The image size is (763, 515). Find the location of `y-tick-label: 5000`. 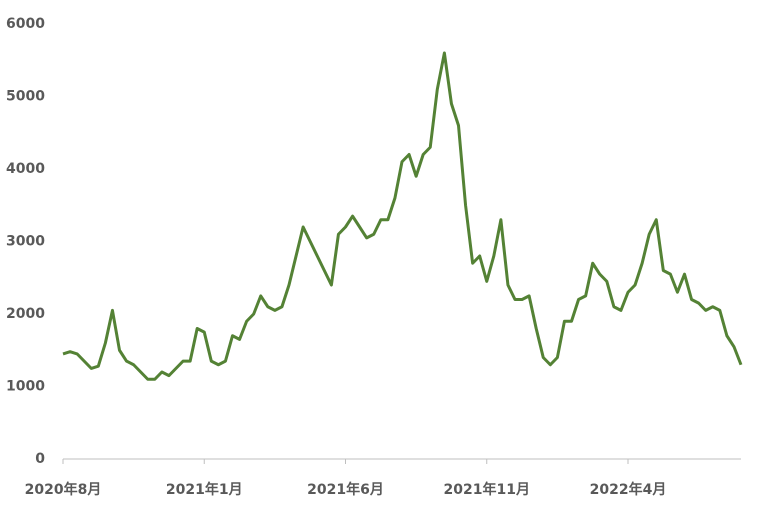

y-tick-label: 5000 is located at coordinates (25, 97).